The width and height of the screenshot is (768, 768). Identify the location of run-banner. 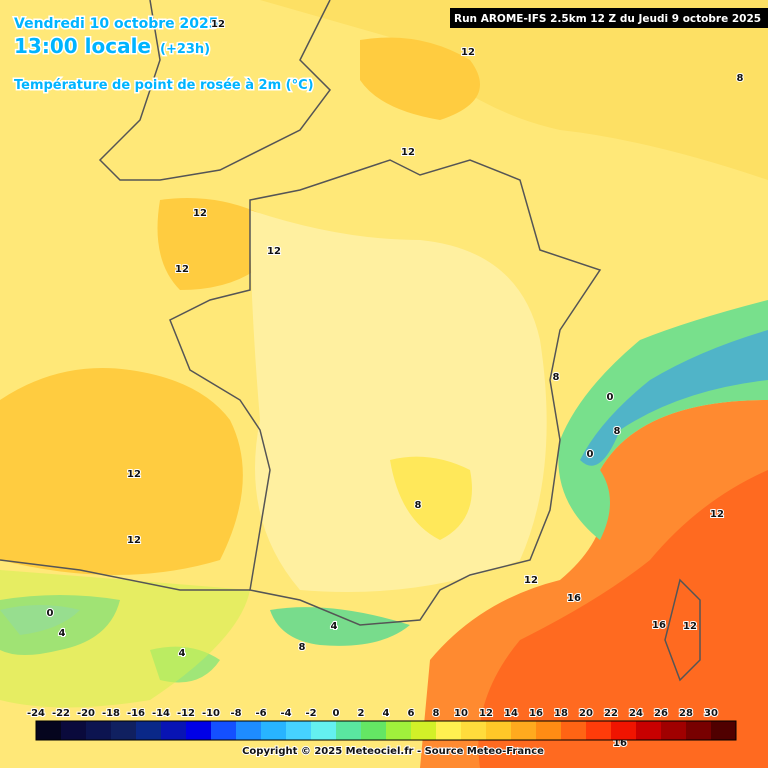
(609, 18).